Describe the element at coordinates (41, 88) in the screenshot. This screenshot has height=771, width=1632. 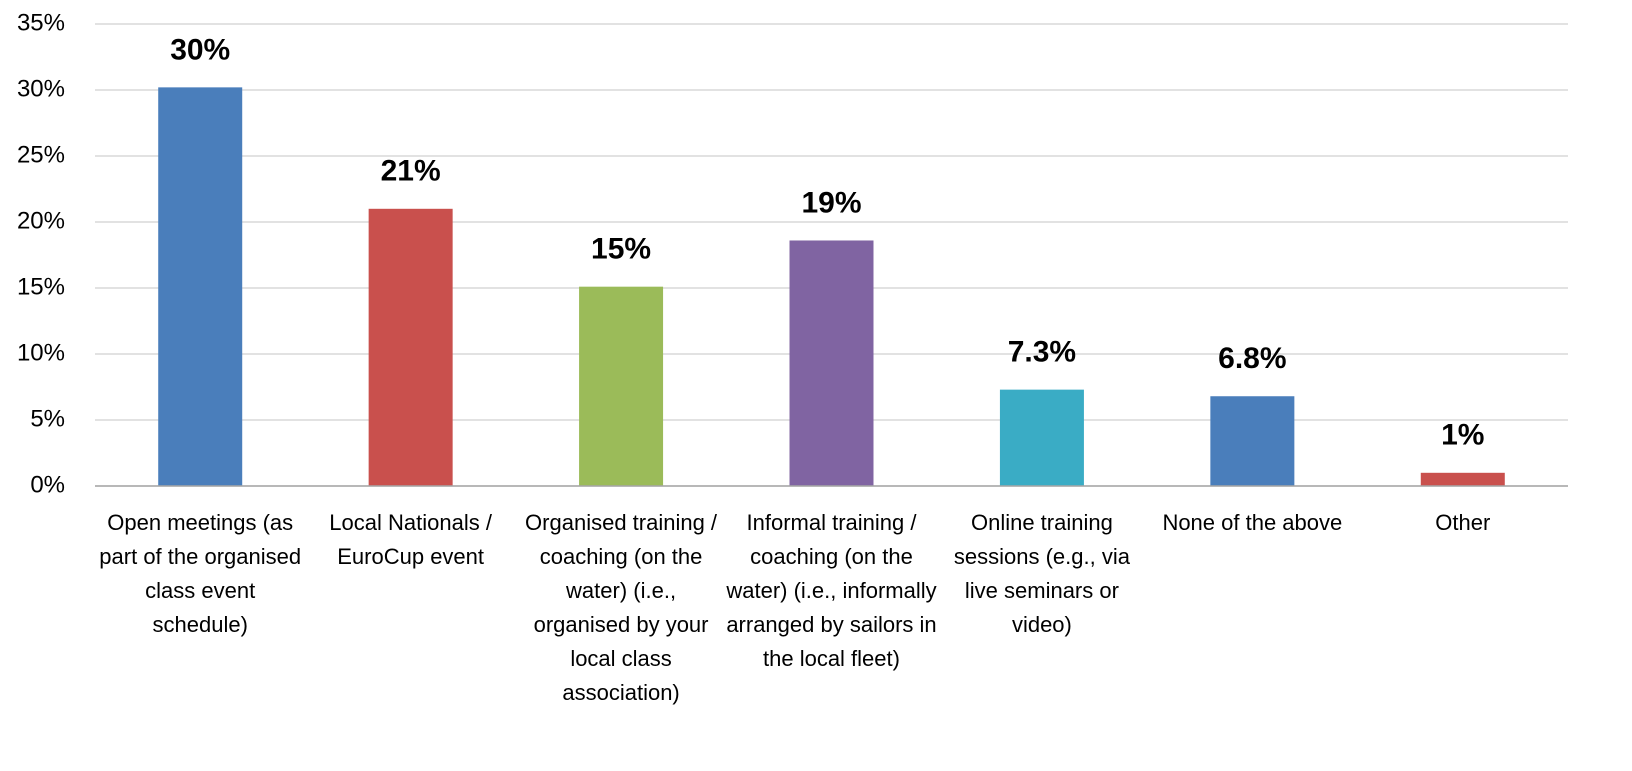
I see `y-tick-label: 30%` at that location.